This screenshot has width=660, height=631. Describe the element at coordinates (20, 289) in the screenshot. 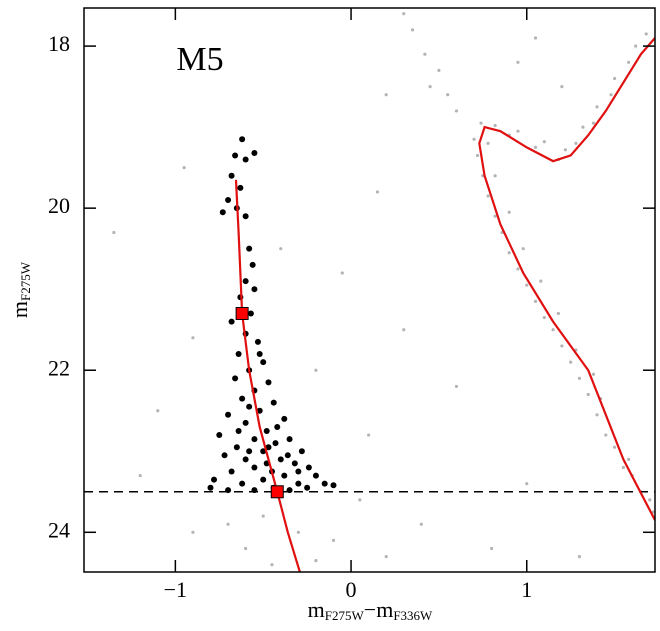

I see `y-axis-label: mF275W` at that location.